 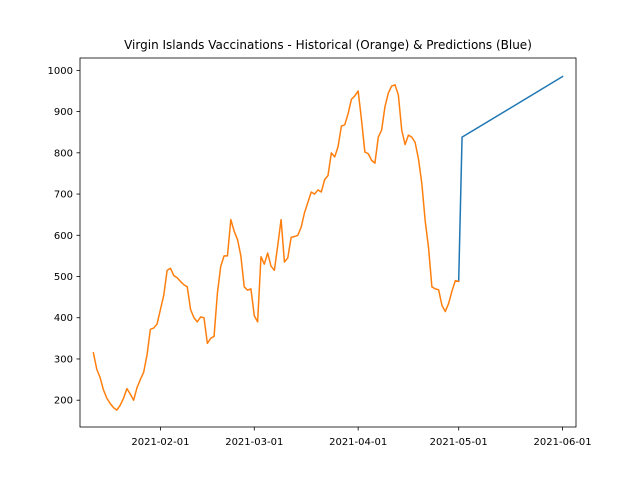 I want to click on x-tick-label: 2021-06-01, so click(x=563, y=442).